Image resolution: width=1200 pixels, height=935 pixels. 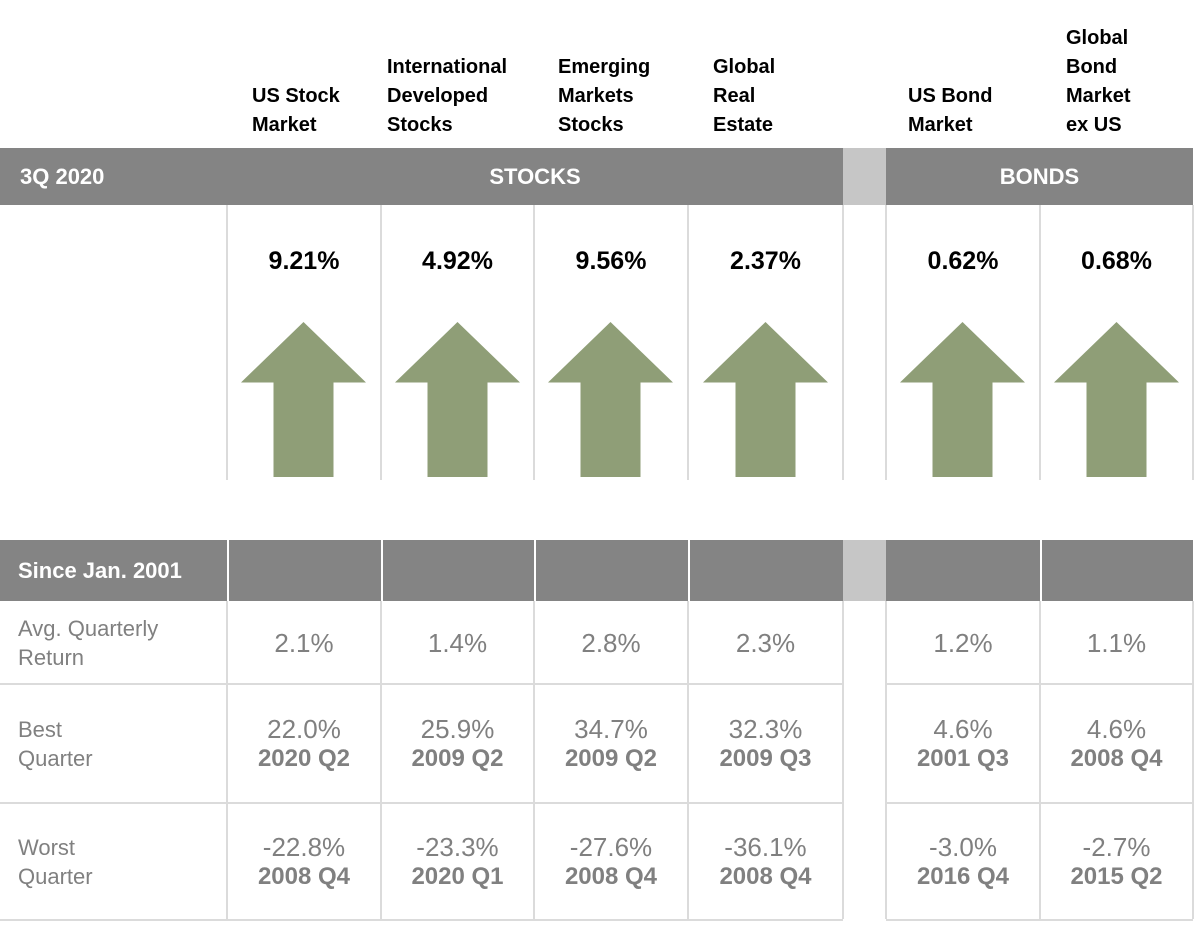 I want to click on avg-return-value: 2.1%, so click(x=304, y=642).